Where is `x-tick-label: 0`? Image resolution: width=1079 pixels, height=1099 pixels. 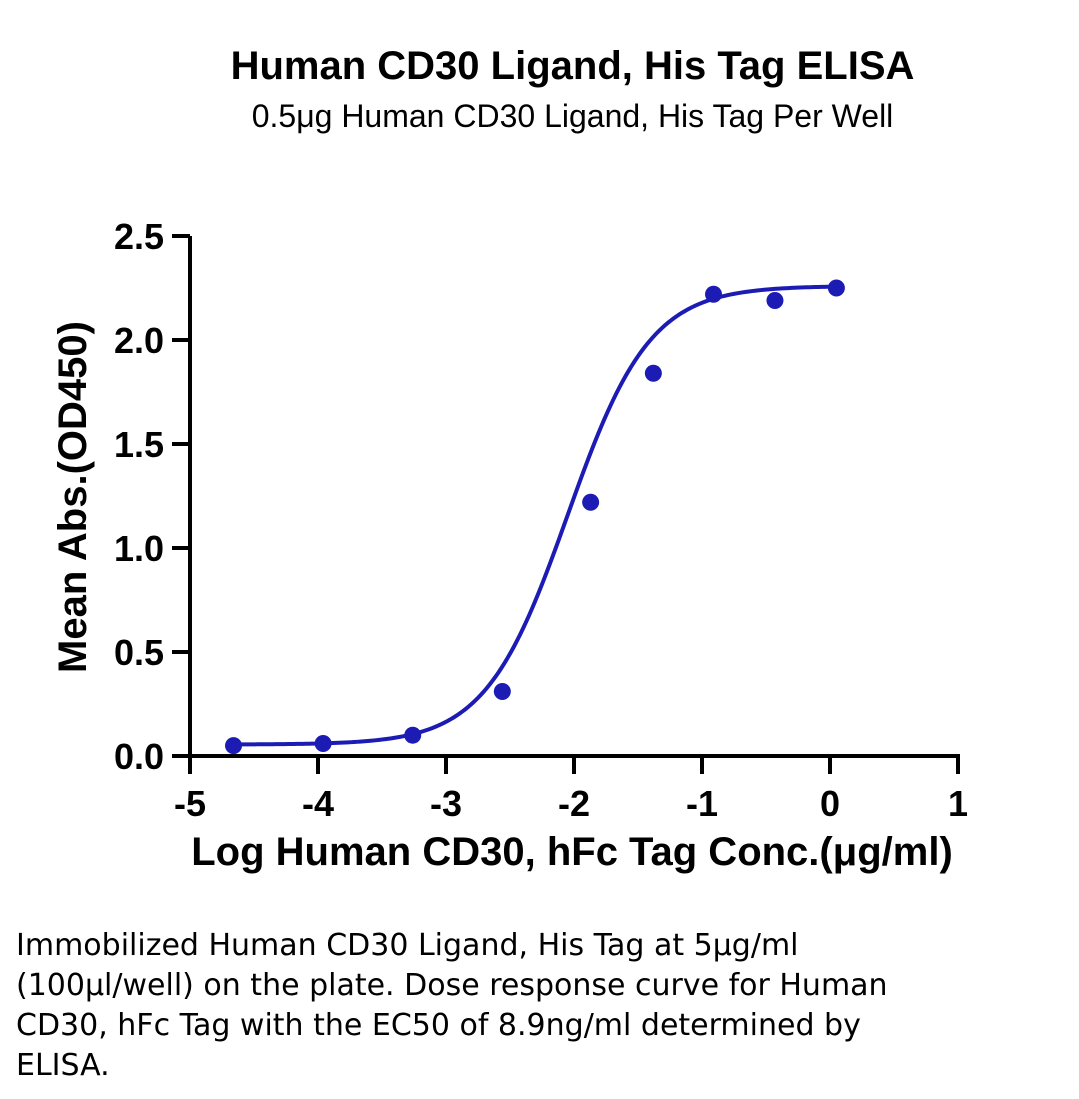
x-tick-label: 0 is located at coordinates (830, 803).